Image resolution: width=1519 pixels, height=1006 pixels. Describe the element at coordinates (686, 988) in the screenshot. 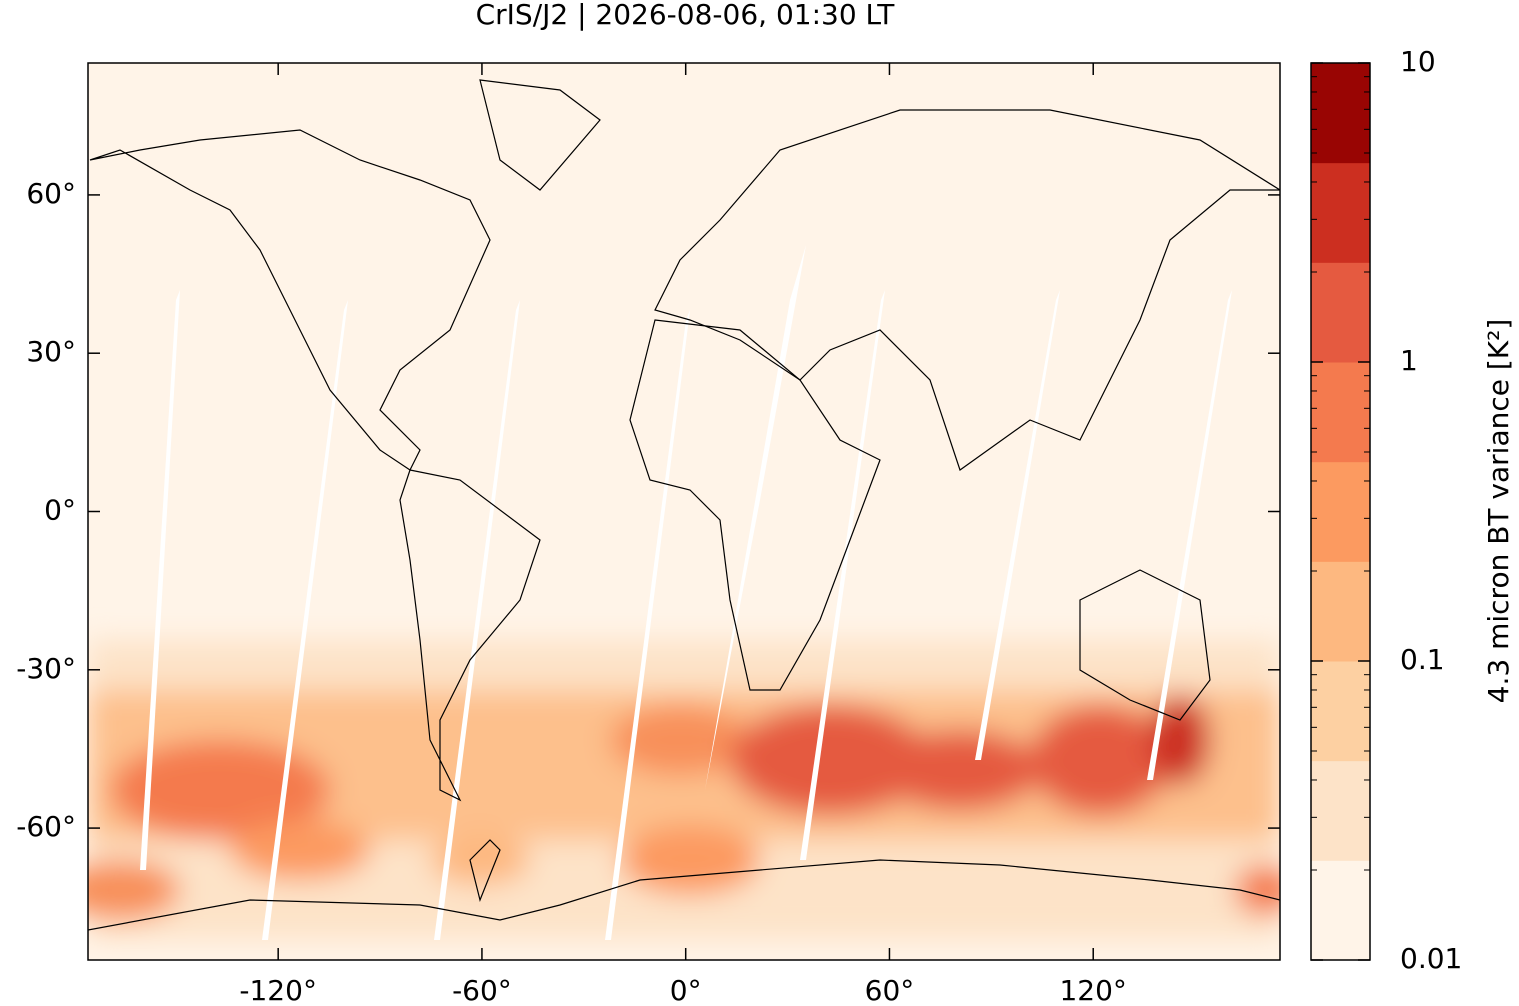

I see `x-tick-label: 0°` at that location.